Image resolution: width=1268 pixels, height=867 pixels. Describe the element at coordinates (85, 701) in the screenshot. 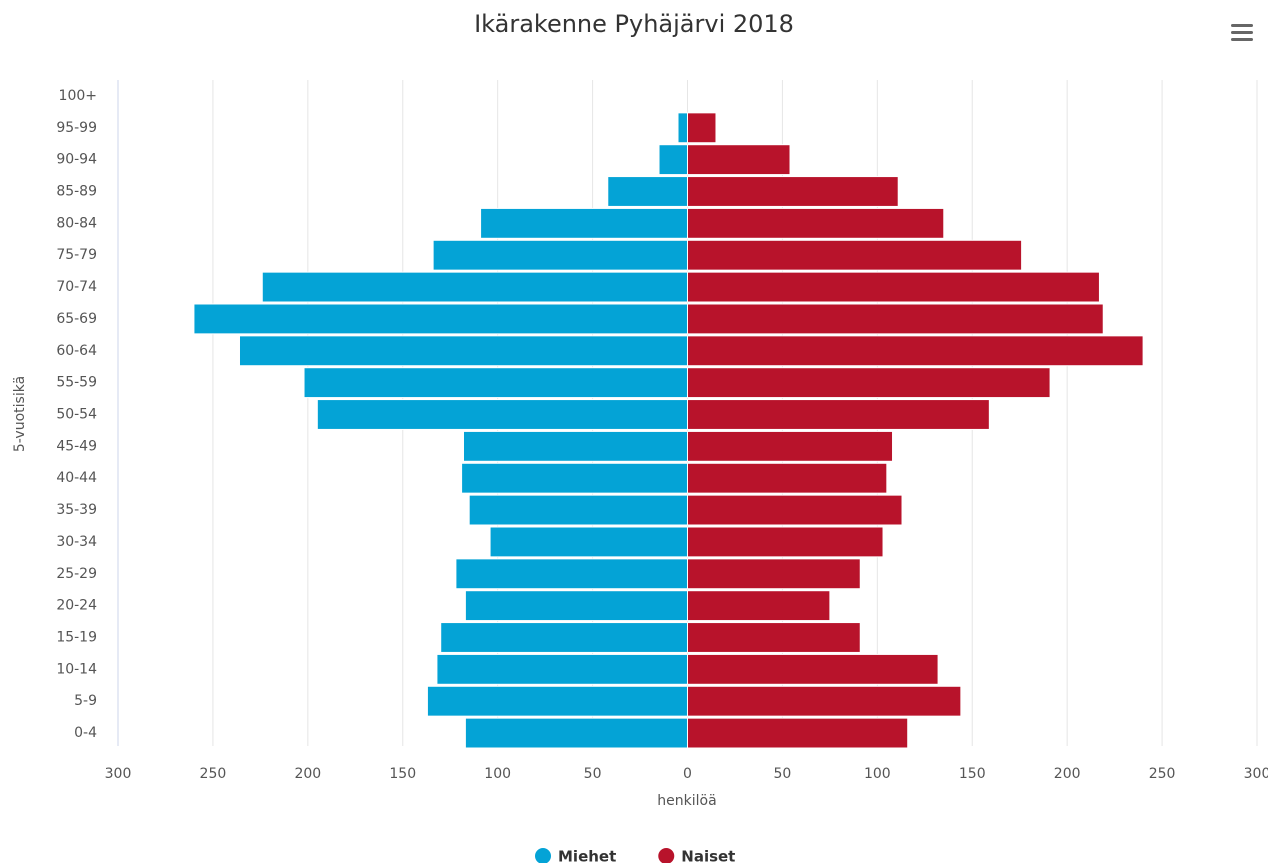

I see `y-tick-label: 5-9` at that location.